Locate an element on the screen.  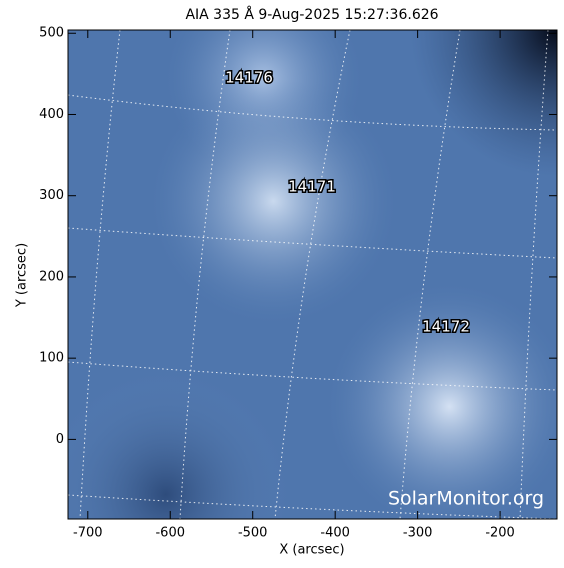
y-tick-label: 500 is located at coordinates (51, 33).